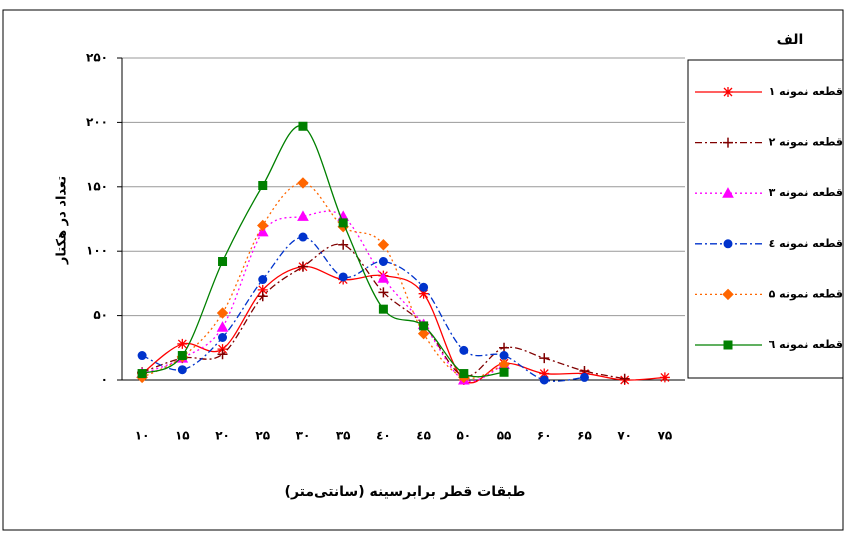 This screenshot has height=533, width=846. Describe the element at coordinates (790, 40) in the screenshot. I see `chart-title: الف` at that location.